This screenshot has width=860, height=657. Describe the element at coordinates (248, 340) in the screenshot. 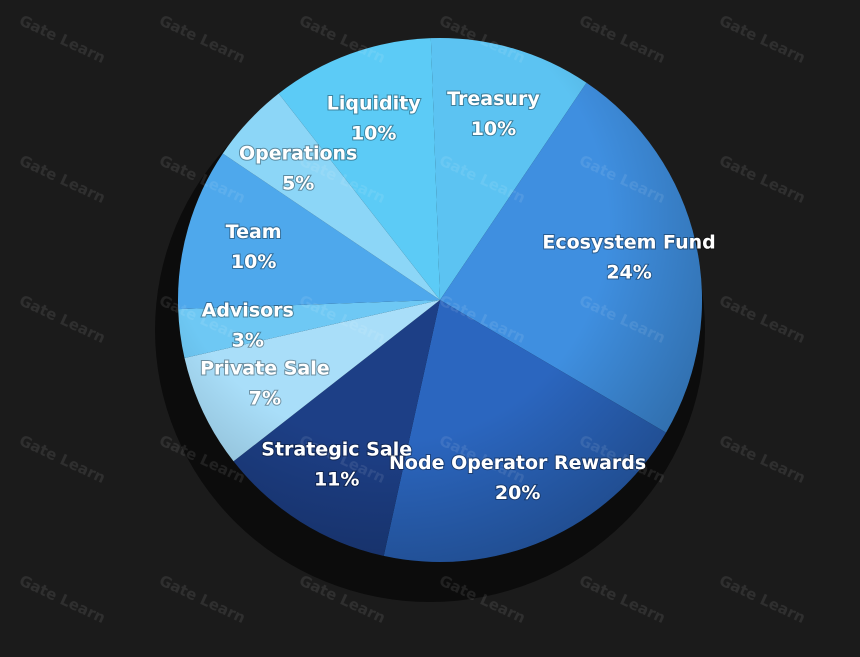

I see `slice-value-label: 3%` at that location.